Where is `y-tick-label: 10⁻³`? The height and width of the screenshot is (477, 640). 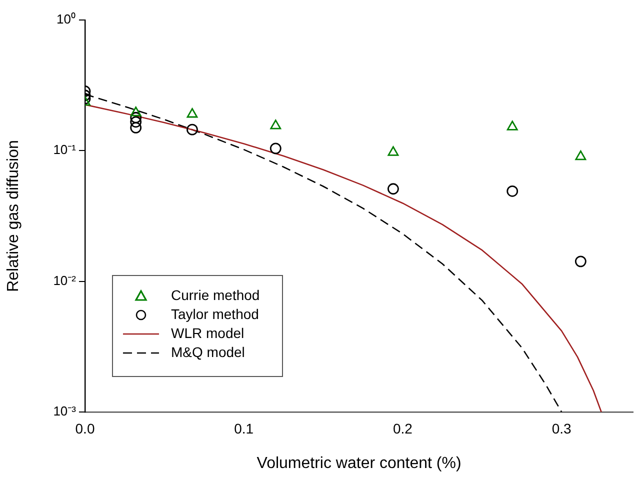 y-tick-label: 10⁻³ is located at coordinates (65, 411).